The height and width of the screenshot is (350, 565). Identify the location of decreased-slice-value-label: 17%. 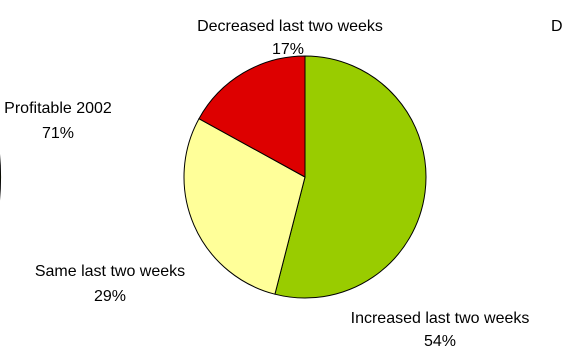
(288, 49).